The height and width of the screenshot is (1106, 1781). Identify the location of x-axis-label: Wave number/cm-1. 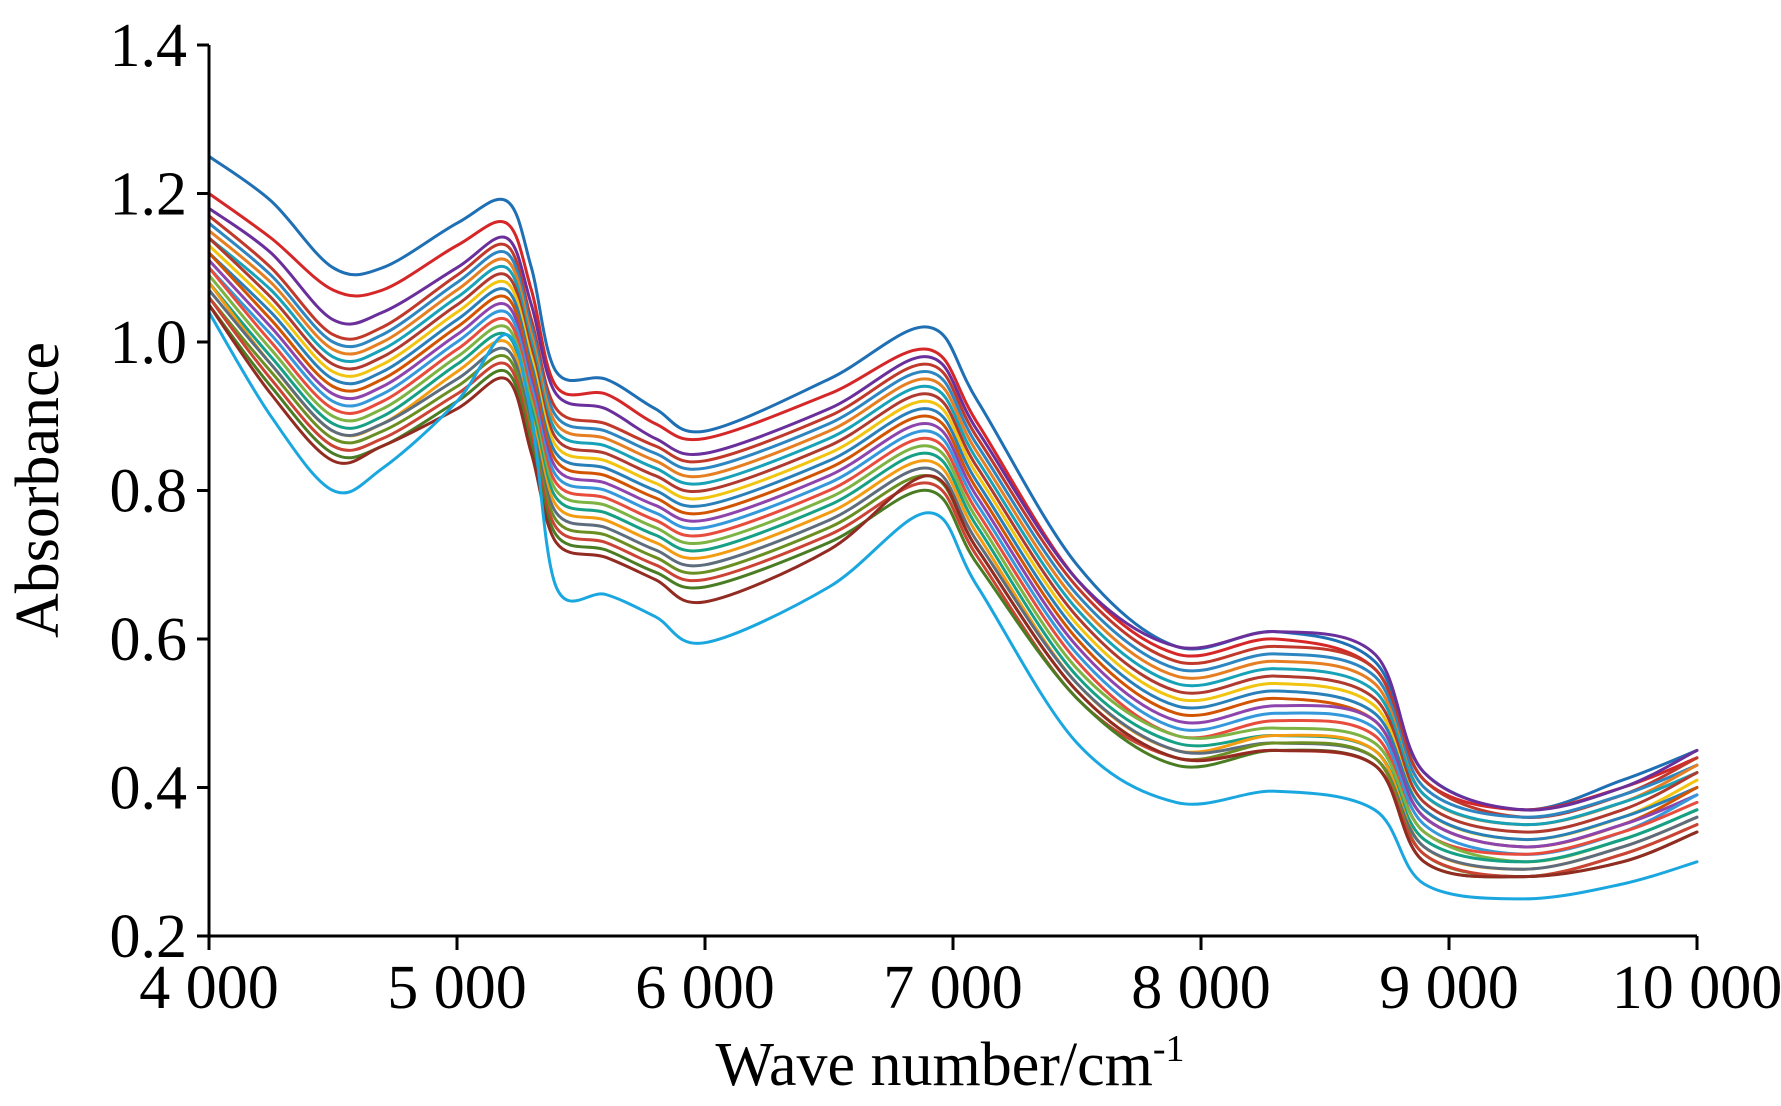
(949, 1063).